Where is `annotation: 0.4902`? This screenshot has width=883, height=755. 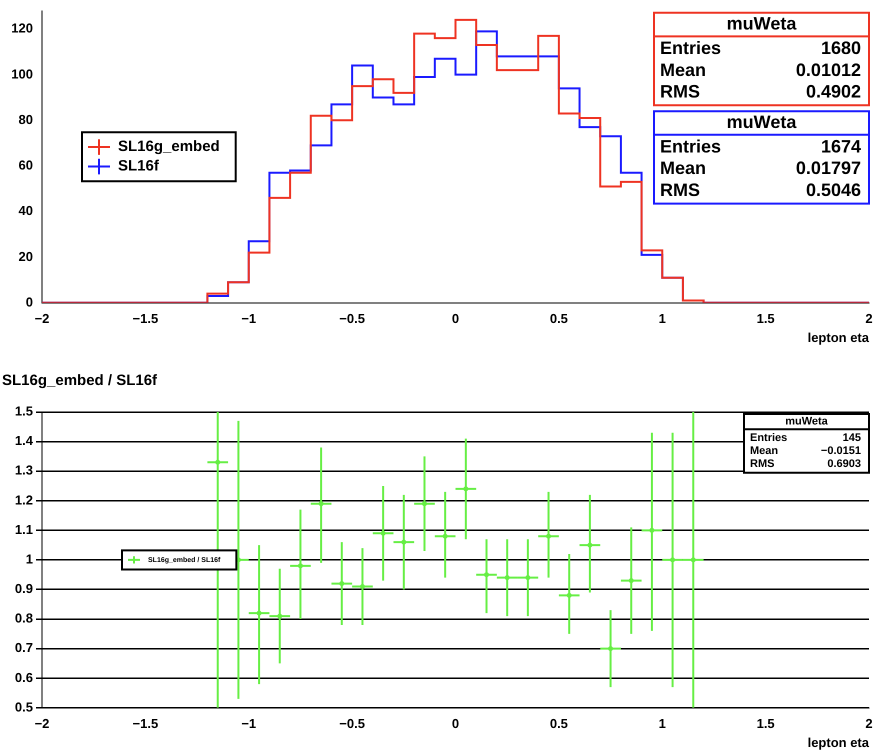 annotation: 0.4902 is located at coordinates (833, 91).